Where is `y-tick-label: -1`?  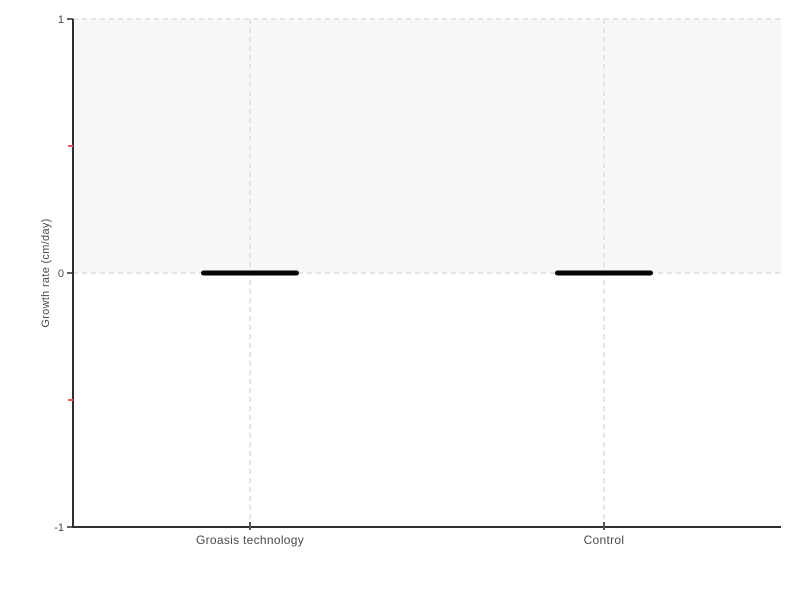 y-tick-label: -1 is located at coordinates (59, 528).